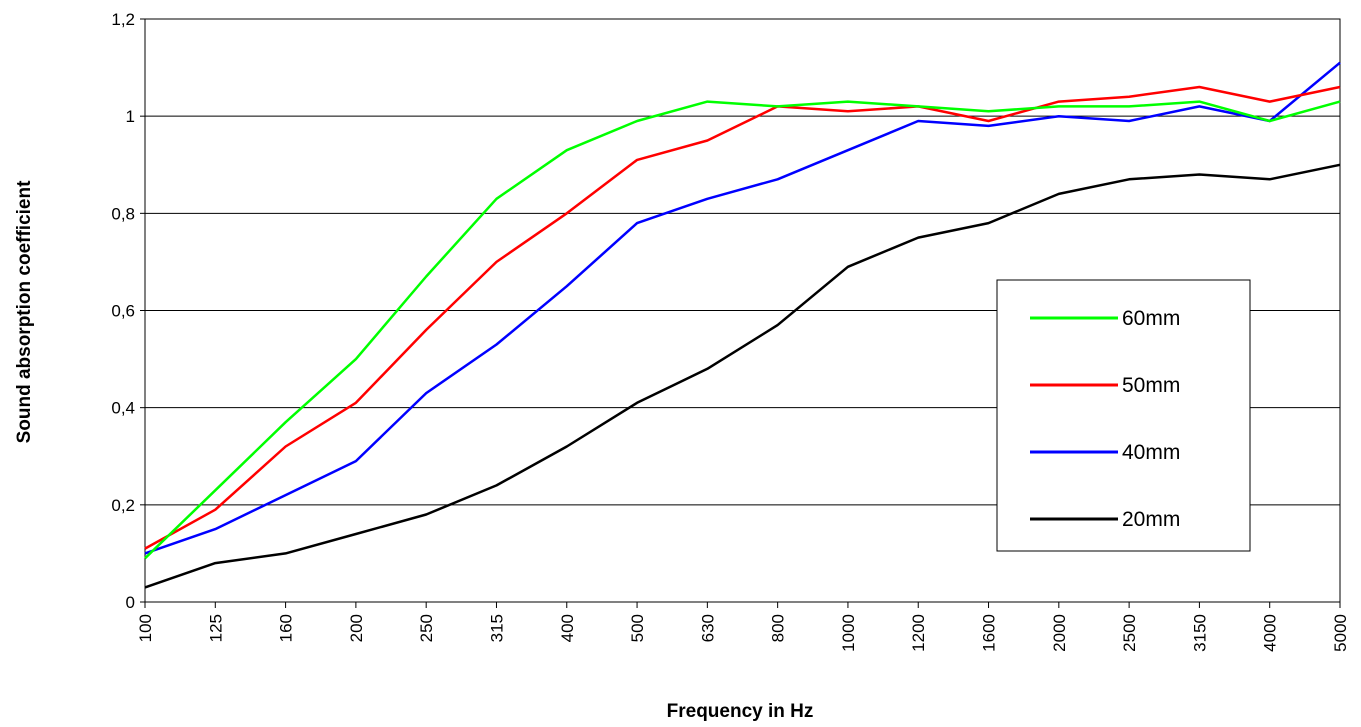 This screenshot has height=727, width=1361. Describe the element at coordinates (567, 628) in the screenshot. I see `x-tick-label: 400` at that location.